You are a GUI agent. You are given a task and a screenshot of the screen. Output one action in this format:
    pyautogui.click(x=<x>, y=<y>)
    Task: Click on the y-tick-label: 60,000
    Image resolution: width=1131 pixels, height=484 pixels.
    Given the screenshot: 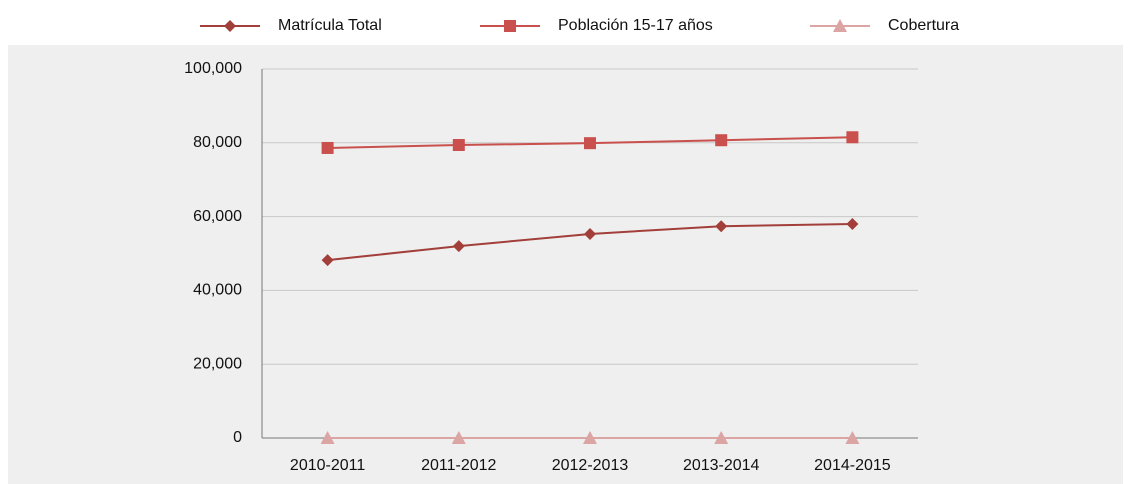 What is the action you would take?
    pyautogui.click(x=217, y=216)
    